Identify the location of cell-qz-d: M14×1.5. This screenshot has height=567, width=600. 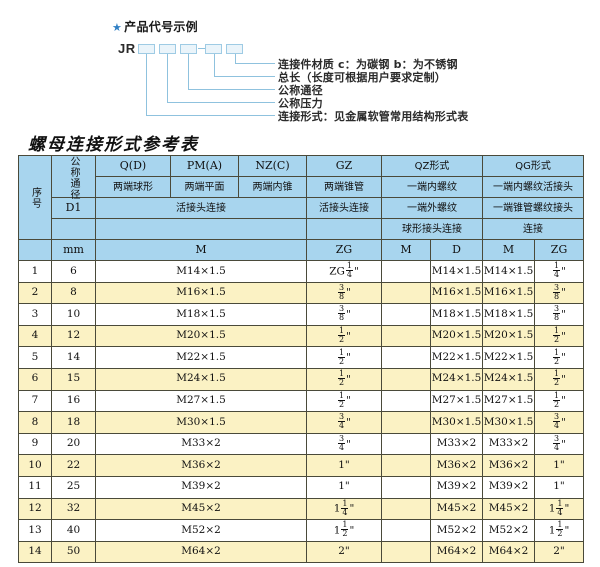
(456, 271).